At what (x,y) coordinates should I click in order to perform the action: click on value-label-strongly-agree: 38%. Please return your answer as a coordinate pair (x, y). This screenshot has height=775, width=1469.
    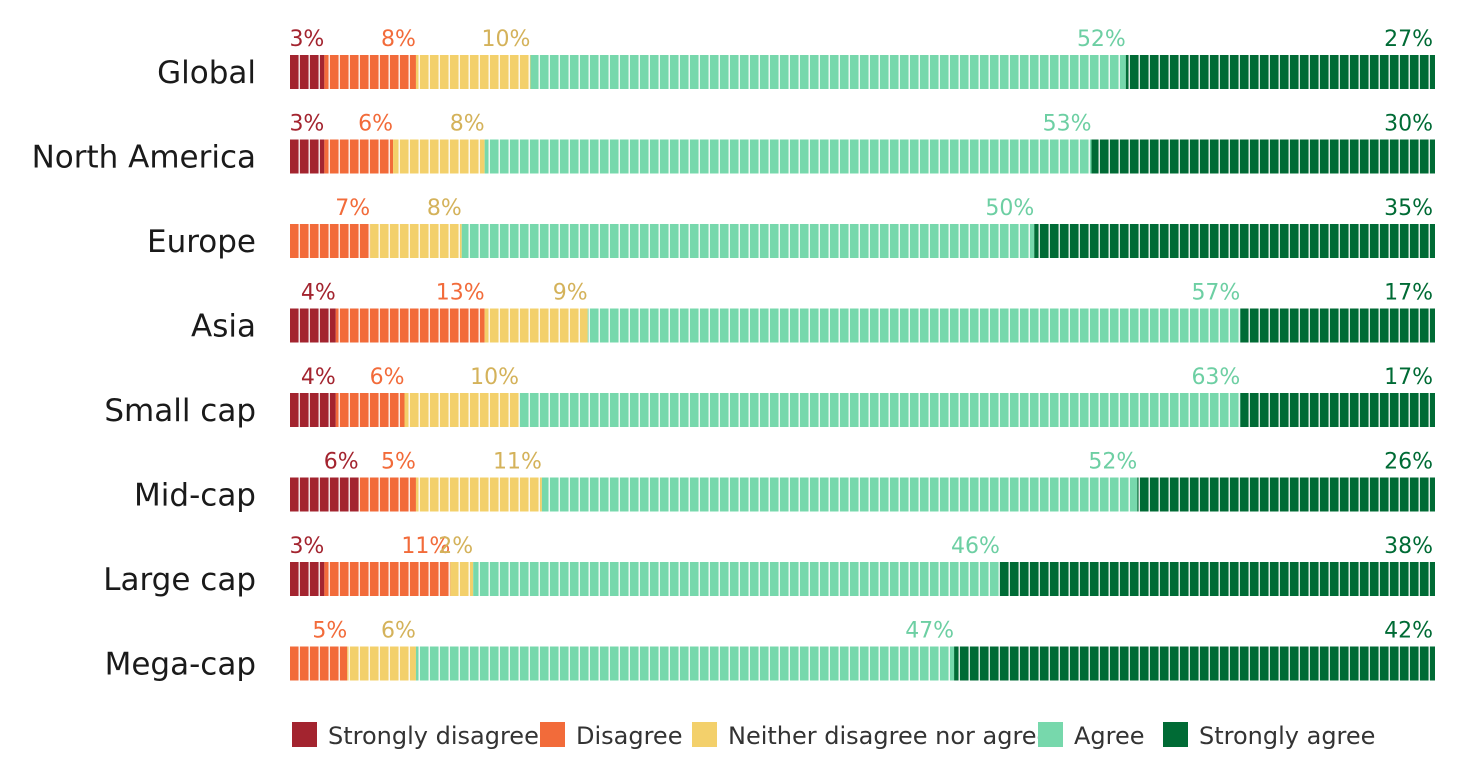
    Looking at the image, I should click on (1408, 546).